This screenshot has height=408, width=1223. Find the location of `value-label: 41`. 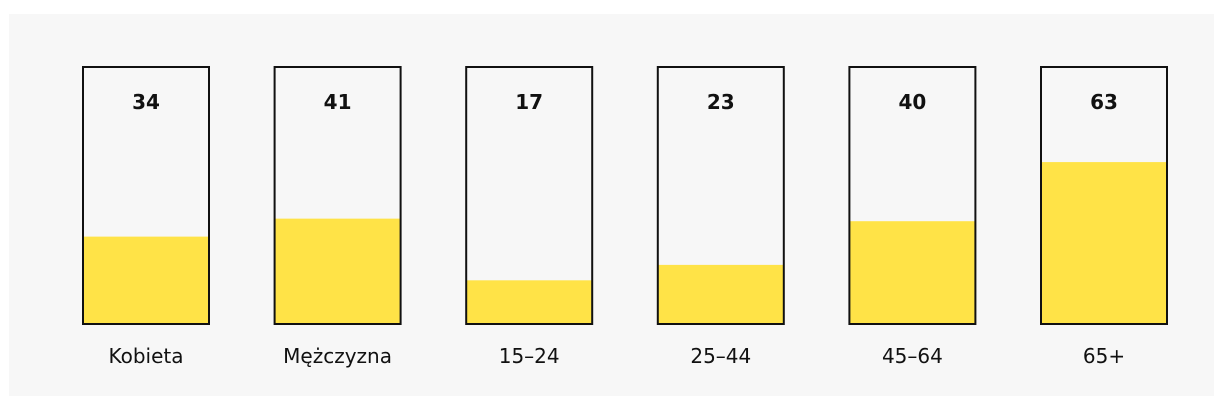

value-label: 41 is located at coordinates (338, 102).